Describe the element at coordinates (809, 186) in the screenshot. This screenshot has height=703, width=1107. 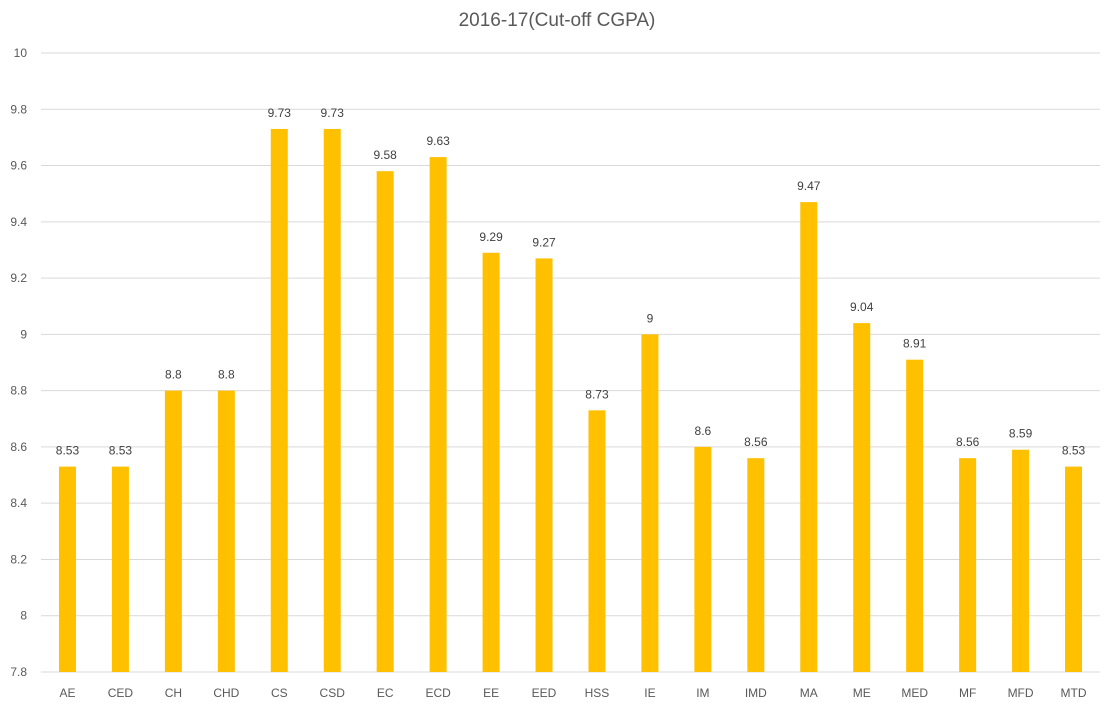
I see `data-label-ma: 9.47` at that location.